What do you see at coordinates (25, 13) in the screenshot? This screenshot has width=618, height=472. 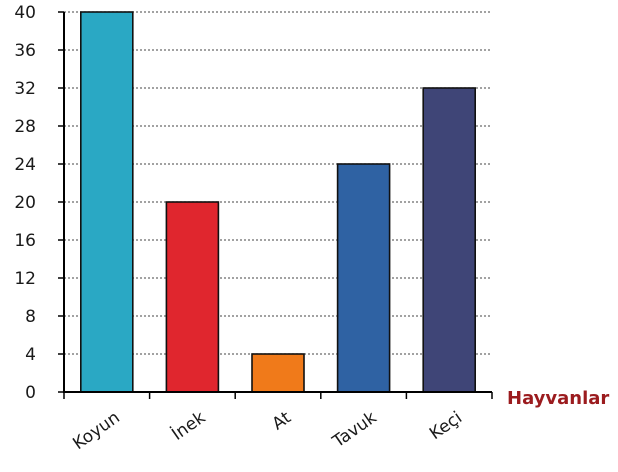 I see `y-tick-label: 40` at bounding box center [25, 13].